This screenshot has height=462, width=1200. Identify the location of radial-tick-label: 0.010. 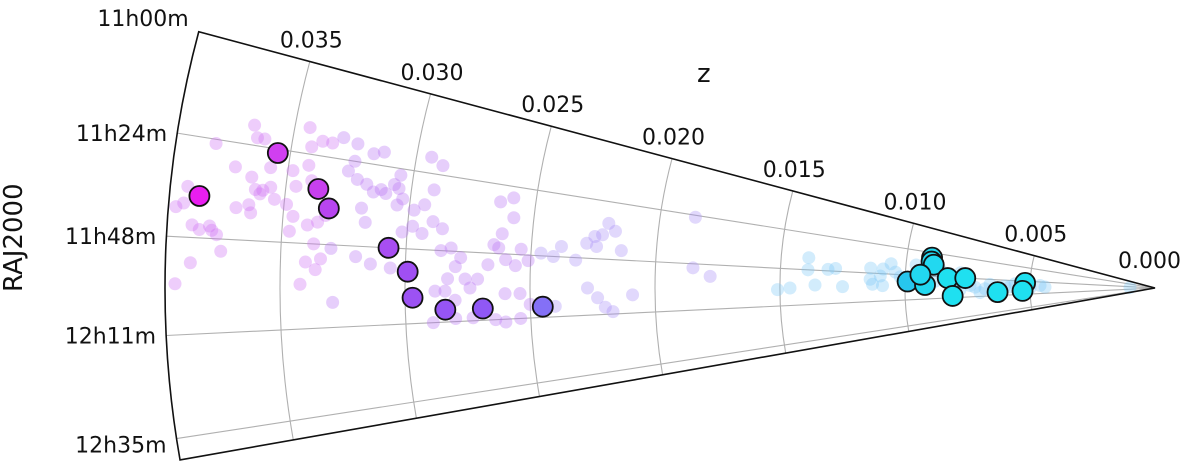
(915, 202).